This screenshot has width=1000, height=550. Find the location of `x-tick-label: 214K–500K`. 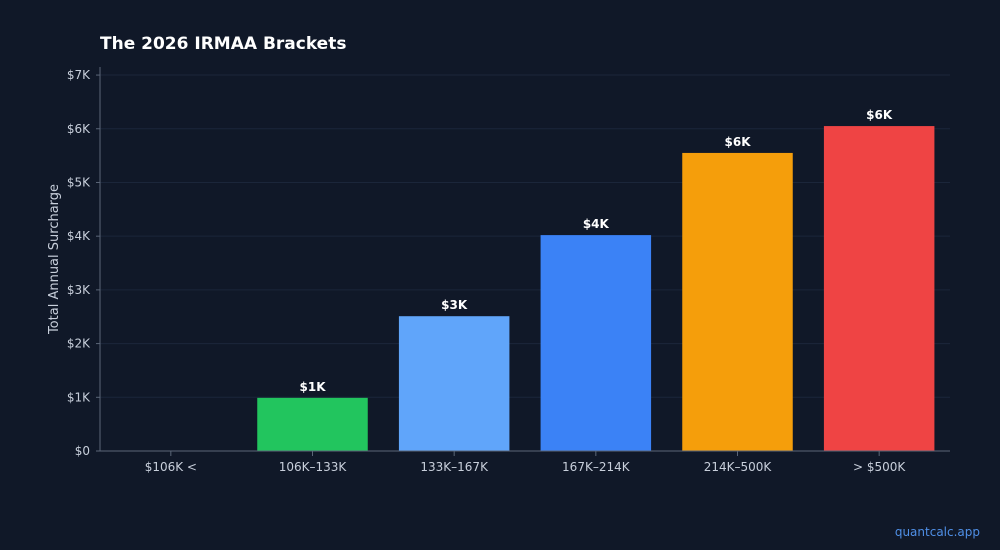

x-tick-label: 214K–500K is located at coordinates (738, 467).